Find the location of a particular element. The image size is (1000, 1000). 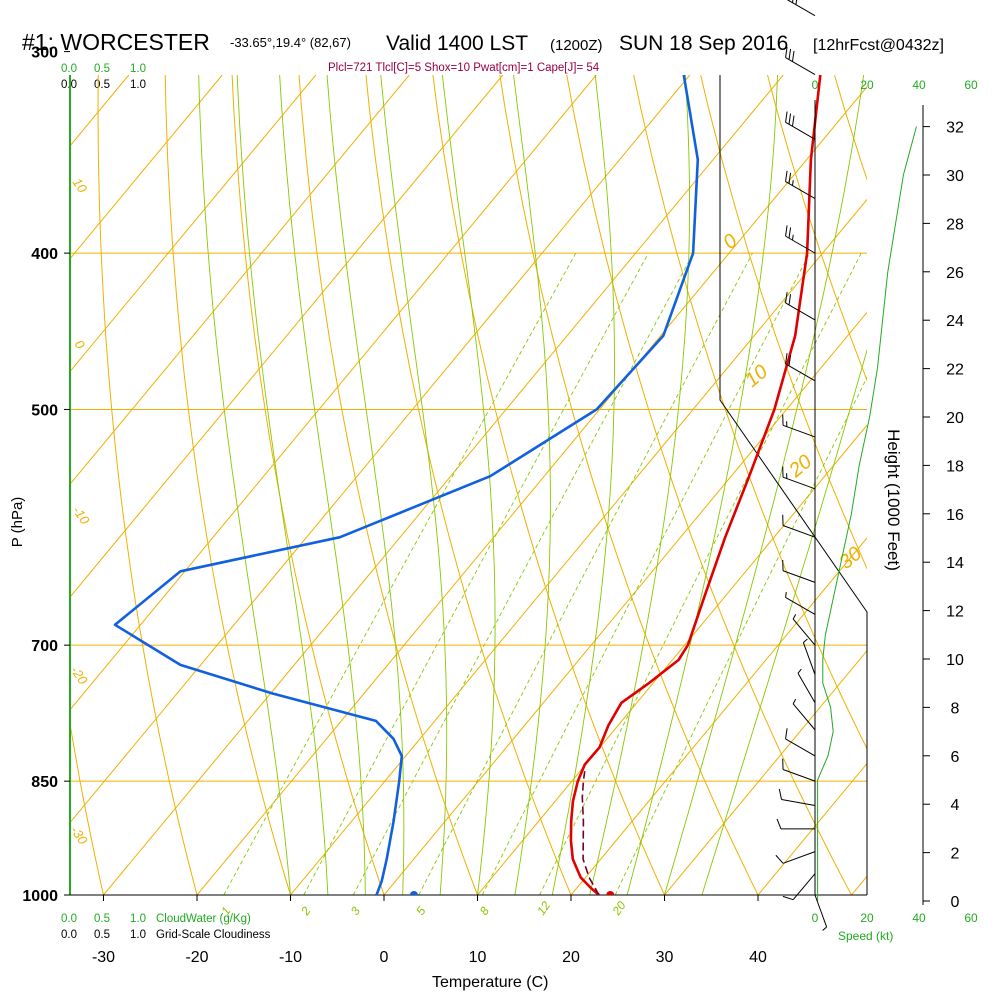

surface-dewpoint-marker is located at coordinates (413, 893).